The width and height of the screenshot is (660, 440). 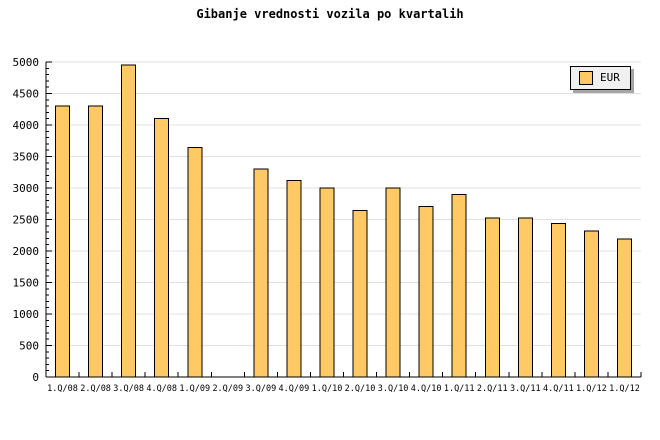 What do you see at coordinates (26, 125) in the screenshot?
I see `y-tick-label: 4000` at bounding box center [26, 125].